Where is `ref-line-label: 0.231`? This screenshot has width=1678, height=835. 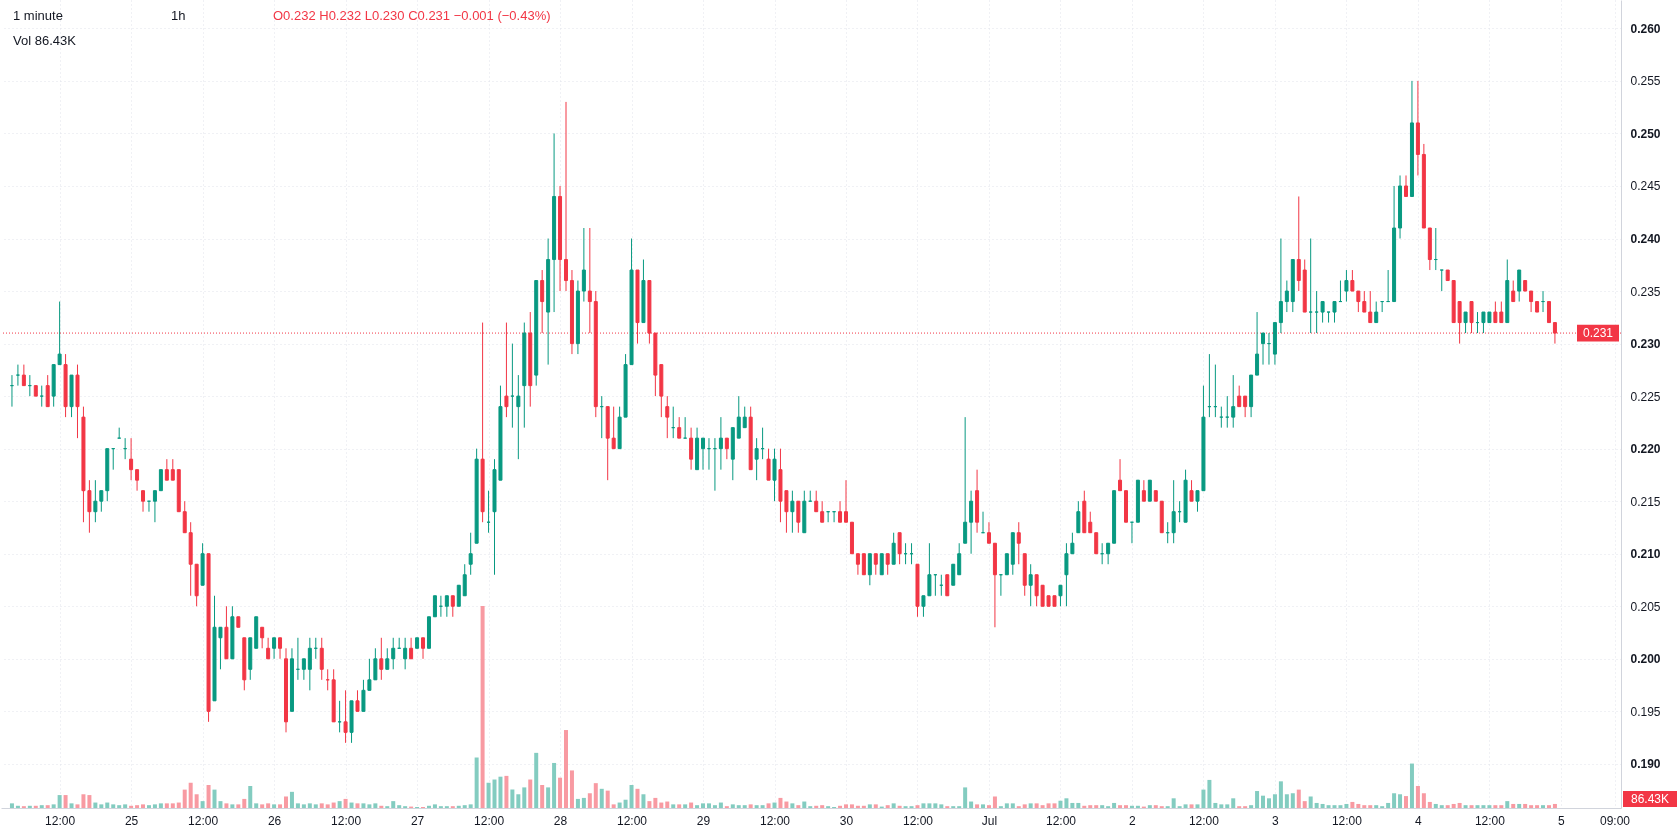 ref-line-label: 0.231 is located at coordinates (1598, 333).